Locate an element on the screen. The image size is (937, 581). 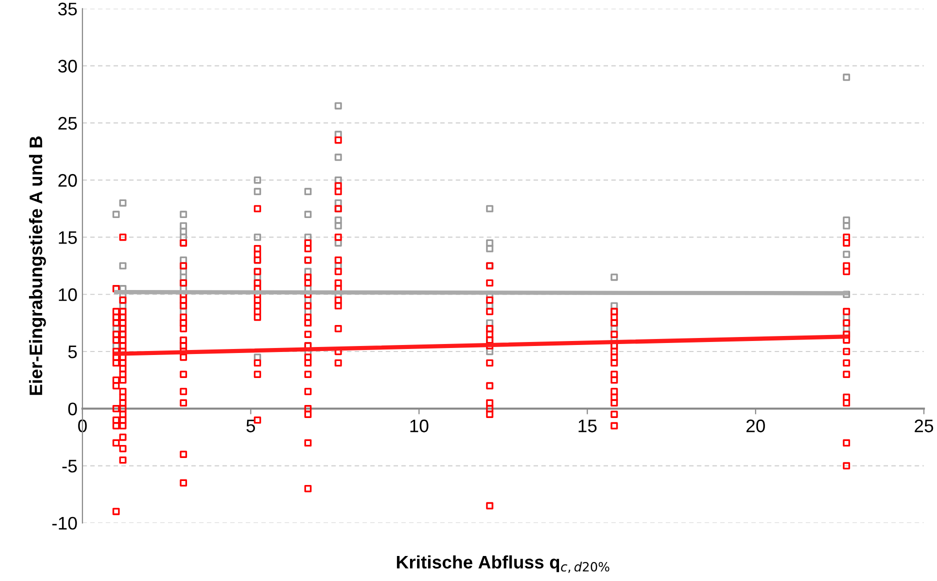
y-tick-label: 15 is located at coordinates (67, 237).